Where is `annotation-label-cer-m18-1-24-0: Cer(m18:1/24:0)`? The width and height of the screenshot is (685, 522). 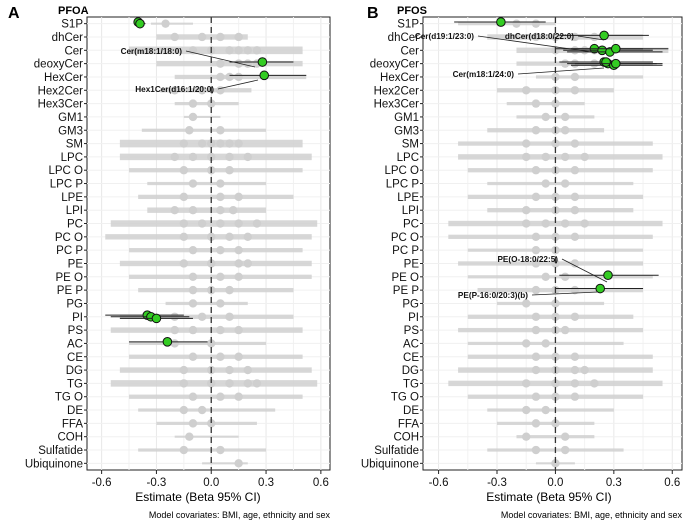 annotation-label-cer-m18-1-24-0: Cer(m18:1/24:0) is located at coordinates (484, 74).